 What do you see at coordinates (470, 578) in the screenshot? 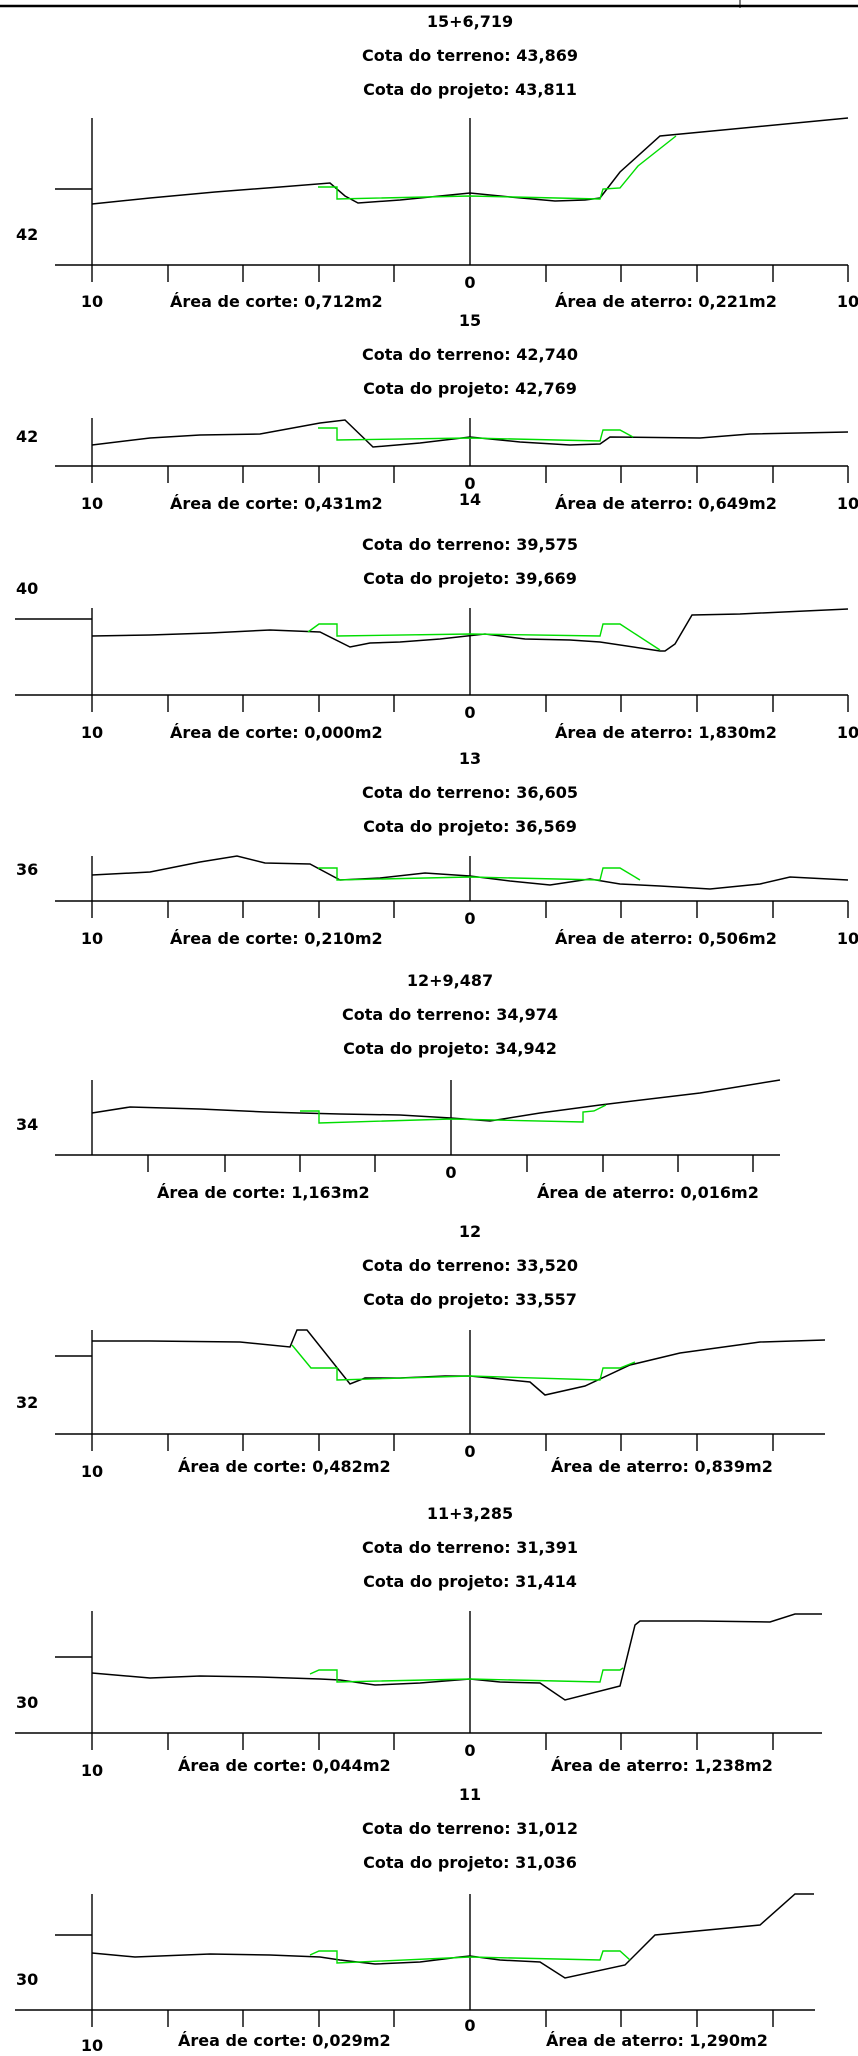
I see `project-elevation-label: Cota do projeto: 39,669` at bounding box center [470, 578].